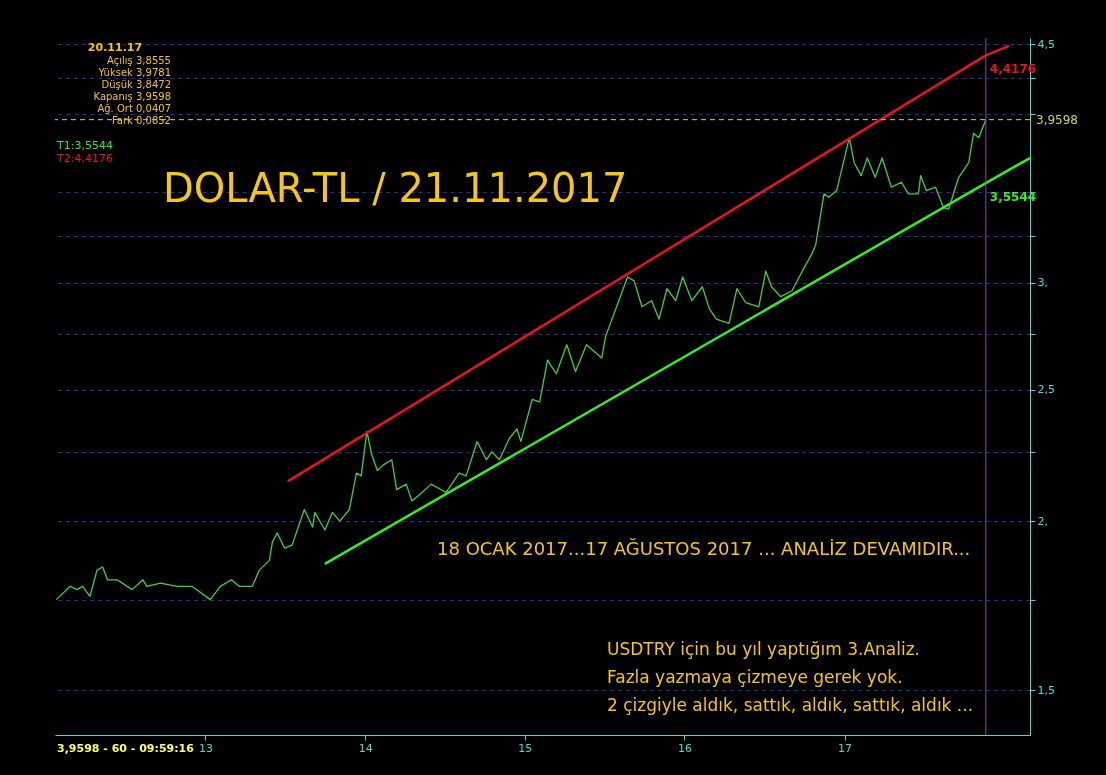 The image size is (1106, 775). What do you see at coordinates (132, 96) in the screenshot?
I see `annotation: Kapanış 3,9598` at bounding box center [132, 96].